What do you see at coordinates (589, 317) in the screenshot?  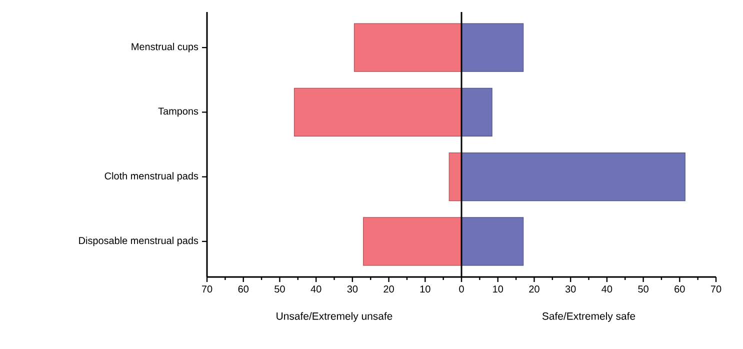 I see `text: Safe/Extremely safe` at bounding box center [589, 317].